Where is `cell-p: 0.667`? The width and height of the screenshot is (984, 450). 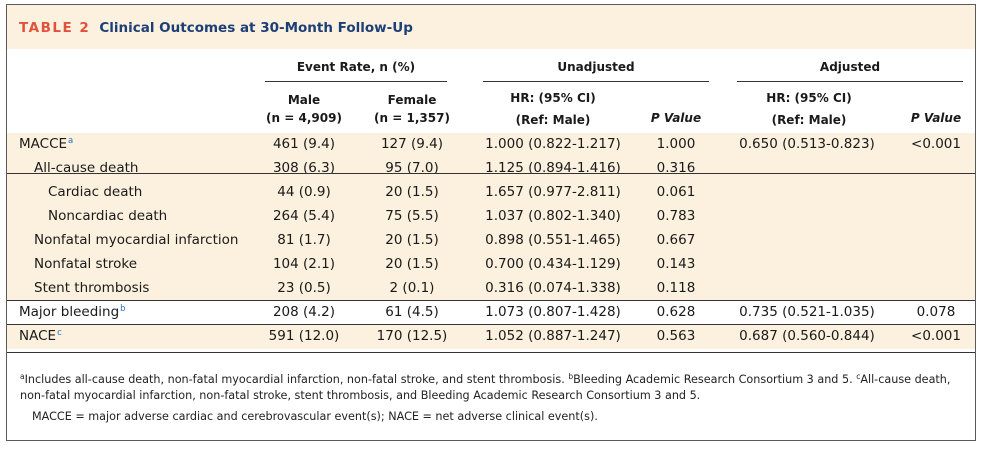 cell-p: 0.667 is located at coordinates (676, 240).